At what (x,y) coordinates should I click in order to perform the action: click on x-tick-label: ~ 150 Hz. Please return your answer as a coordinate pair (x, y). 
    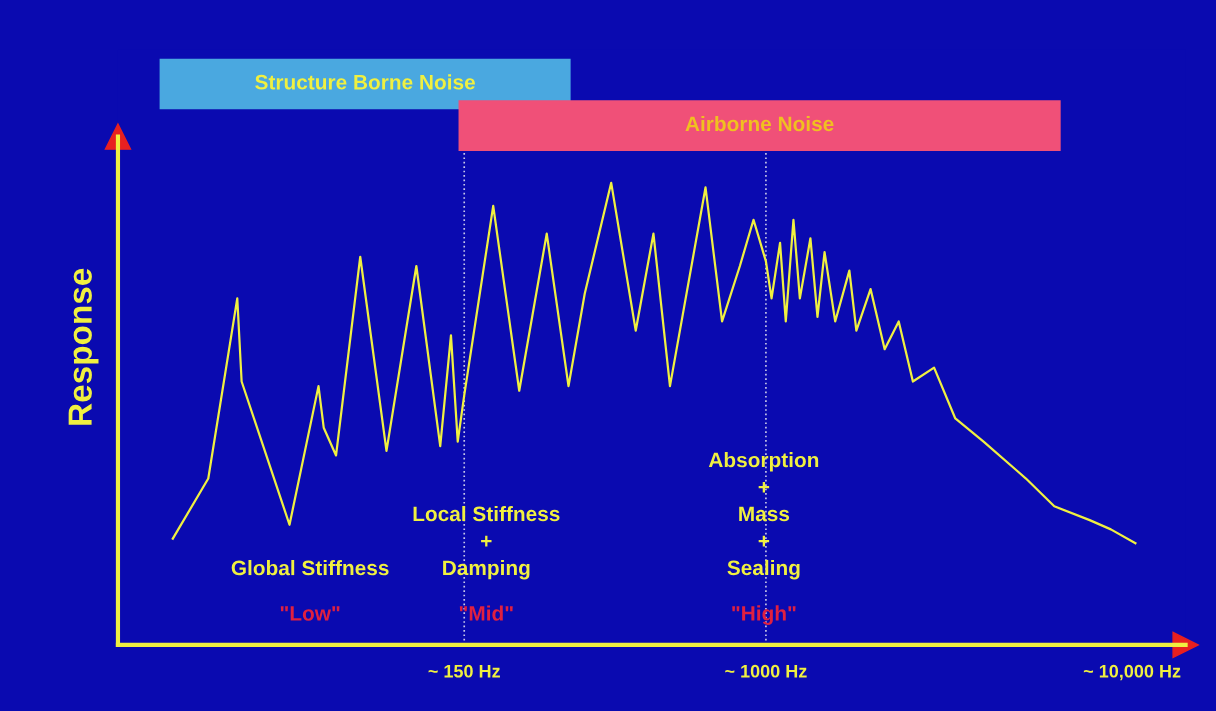
    Looking at the image, I should click on (464, 671).